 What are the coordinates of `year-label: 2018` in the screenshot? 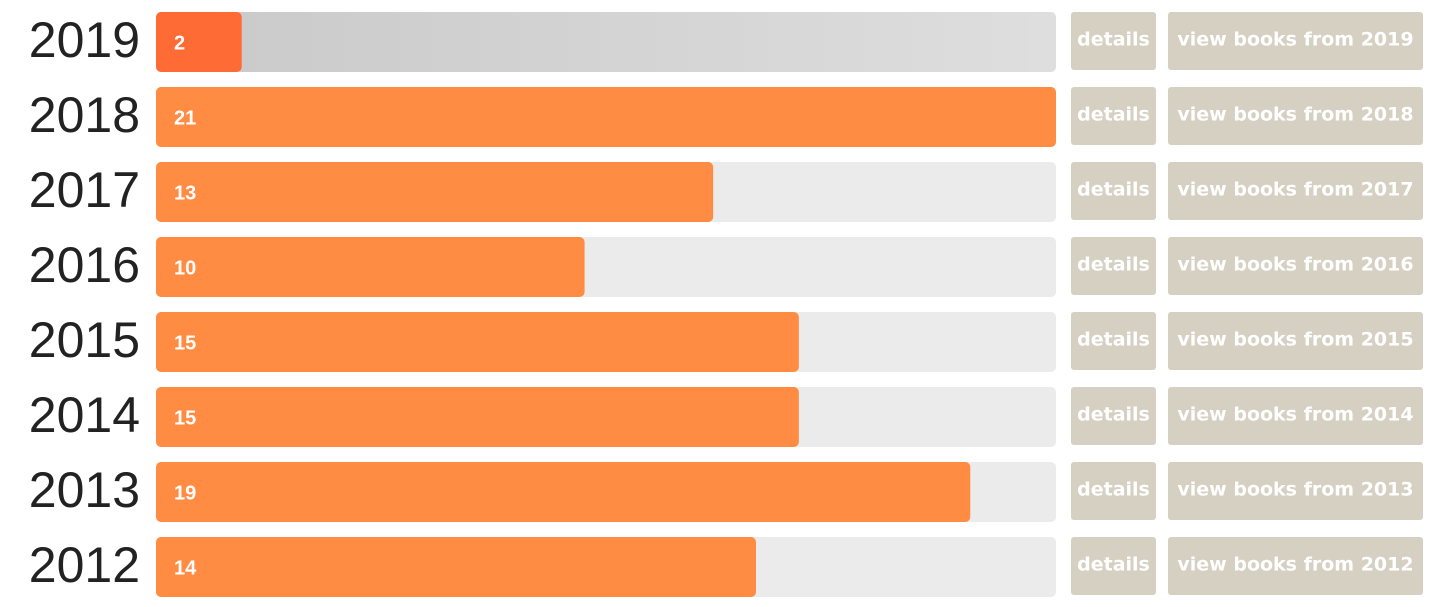 It's located at (84, 115).